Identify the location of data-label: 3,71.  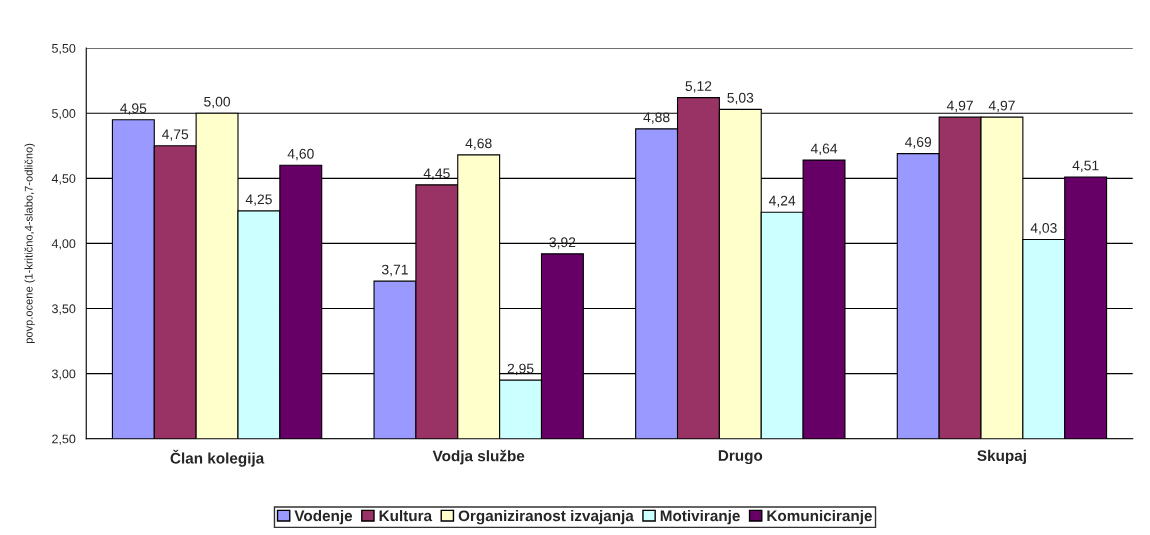
(394, 270).